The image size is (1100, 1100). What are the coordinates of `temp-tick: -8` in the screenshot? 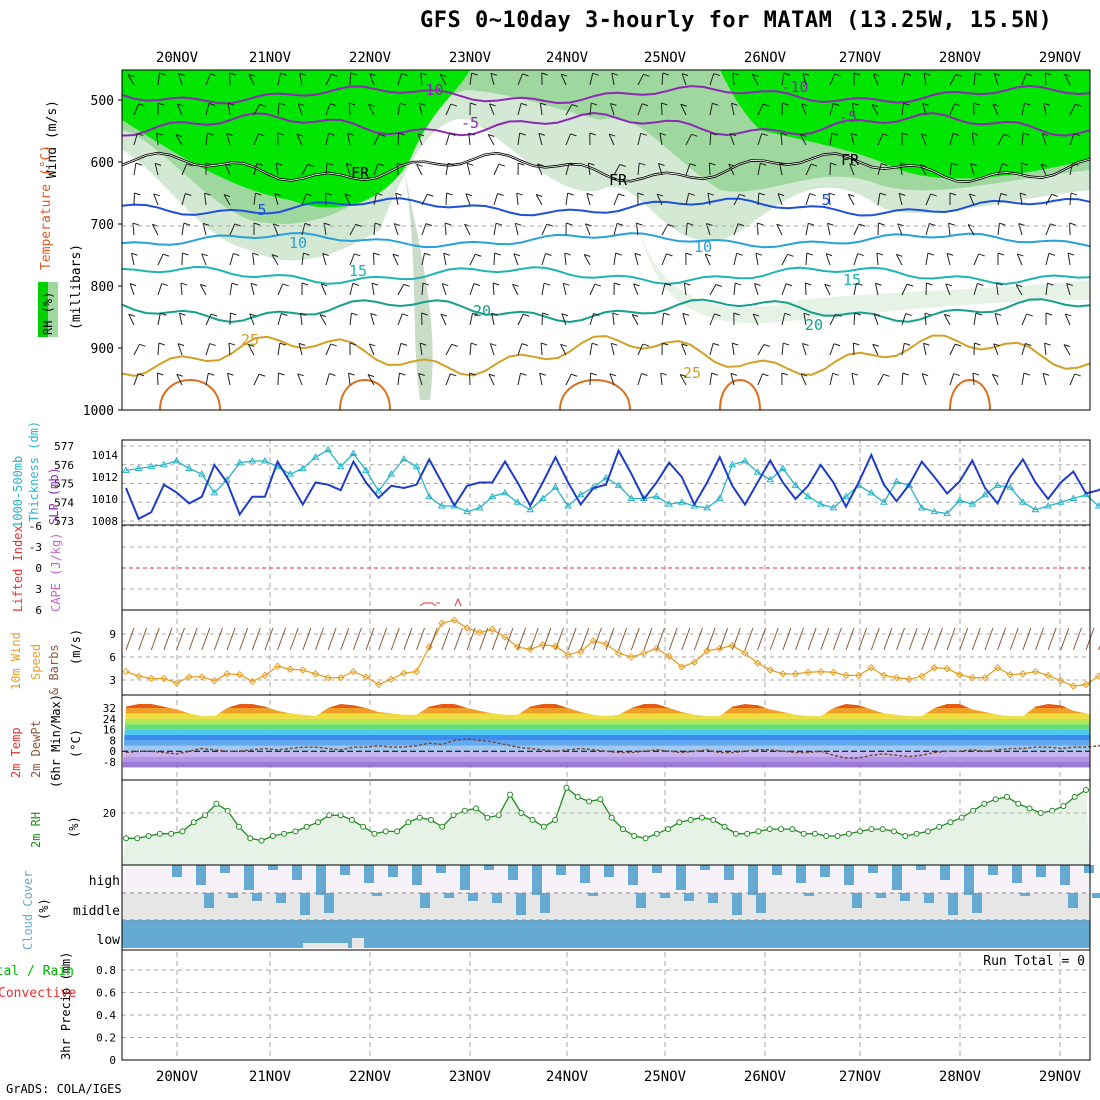 It's located at (109, 762).